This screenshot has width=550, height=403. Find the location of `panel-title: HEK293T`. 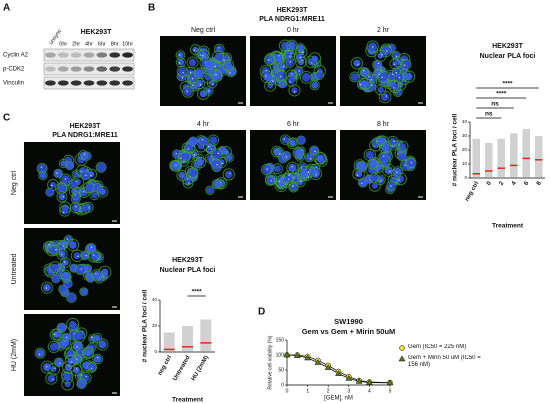

panel-title: HEK293T is located at coordinates (85, 126).